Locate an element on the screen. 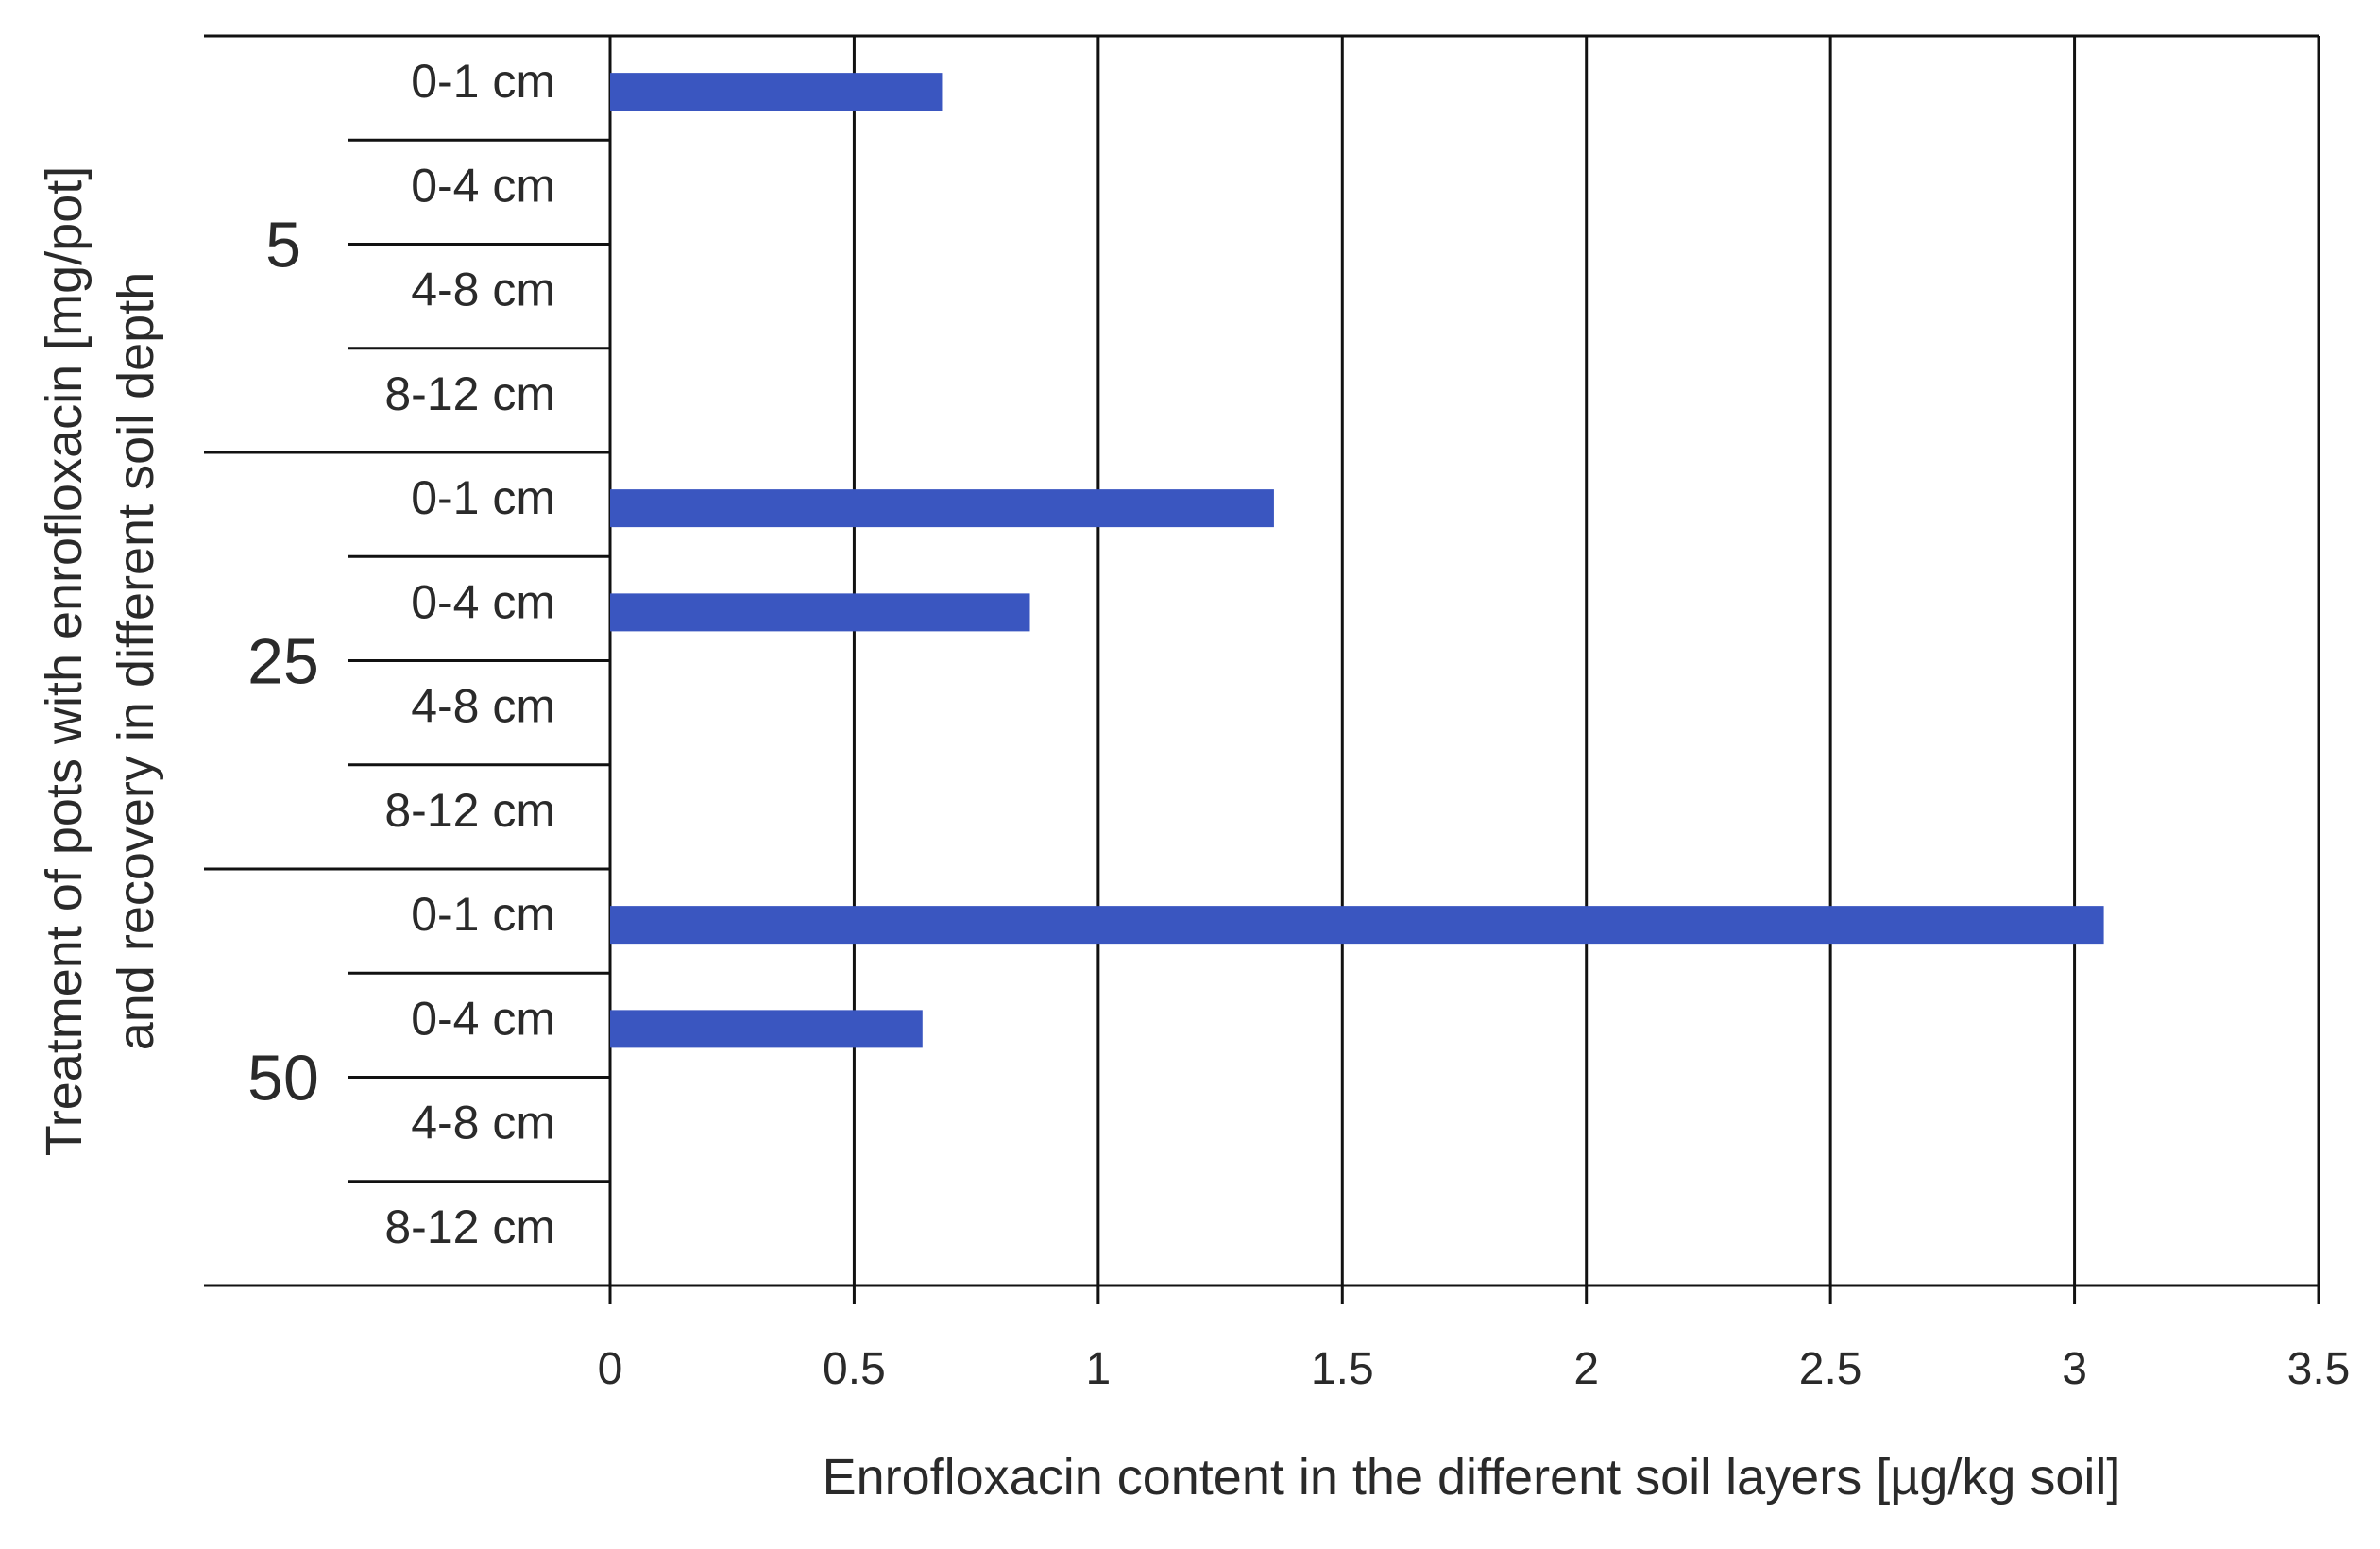 This screenshot has width=2380, height=1549. x-tick-label: 2.5 is located at coordinates (1830, 1369).